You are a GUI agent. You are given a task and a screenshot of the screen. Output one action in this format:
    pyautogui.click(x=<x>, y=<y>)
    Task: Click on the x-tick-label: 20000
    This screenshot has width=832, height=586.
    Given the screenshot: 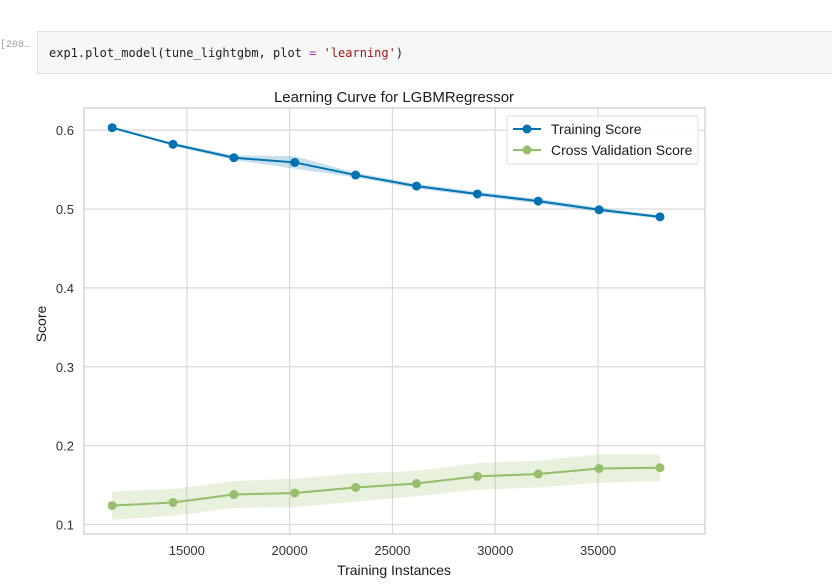 What is the action you would take?
    pyautogui.click(x=290, y=550)
    